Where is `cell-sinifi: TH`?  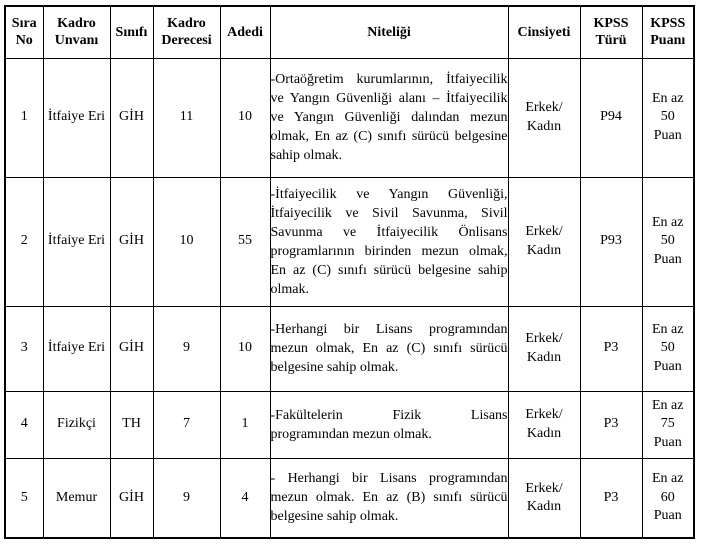 cell-sinifi: TH is located at coordinates (131, 424).